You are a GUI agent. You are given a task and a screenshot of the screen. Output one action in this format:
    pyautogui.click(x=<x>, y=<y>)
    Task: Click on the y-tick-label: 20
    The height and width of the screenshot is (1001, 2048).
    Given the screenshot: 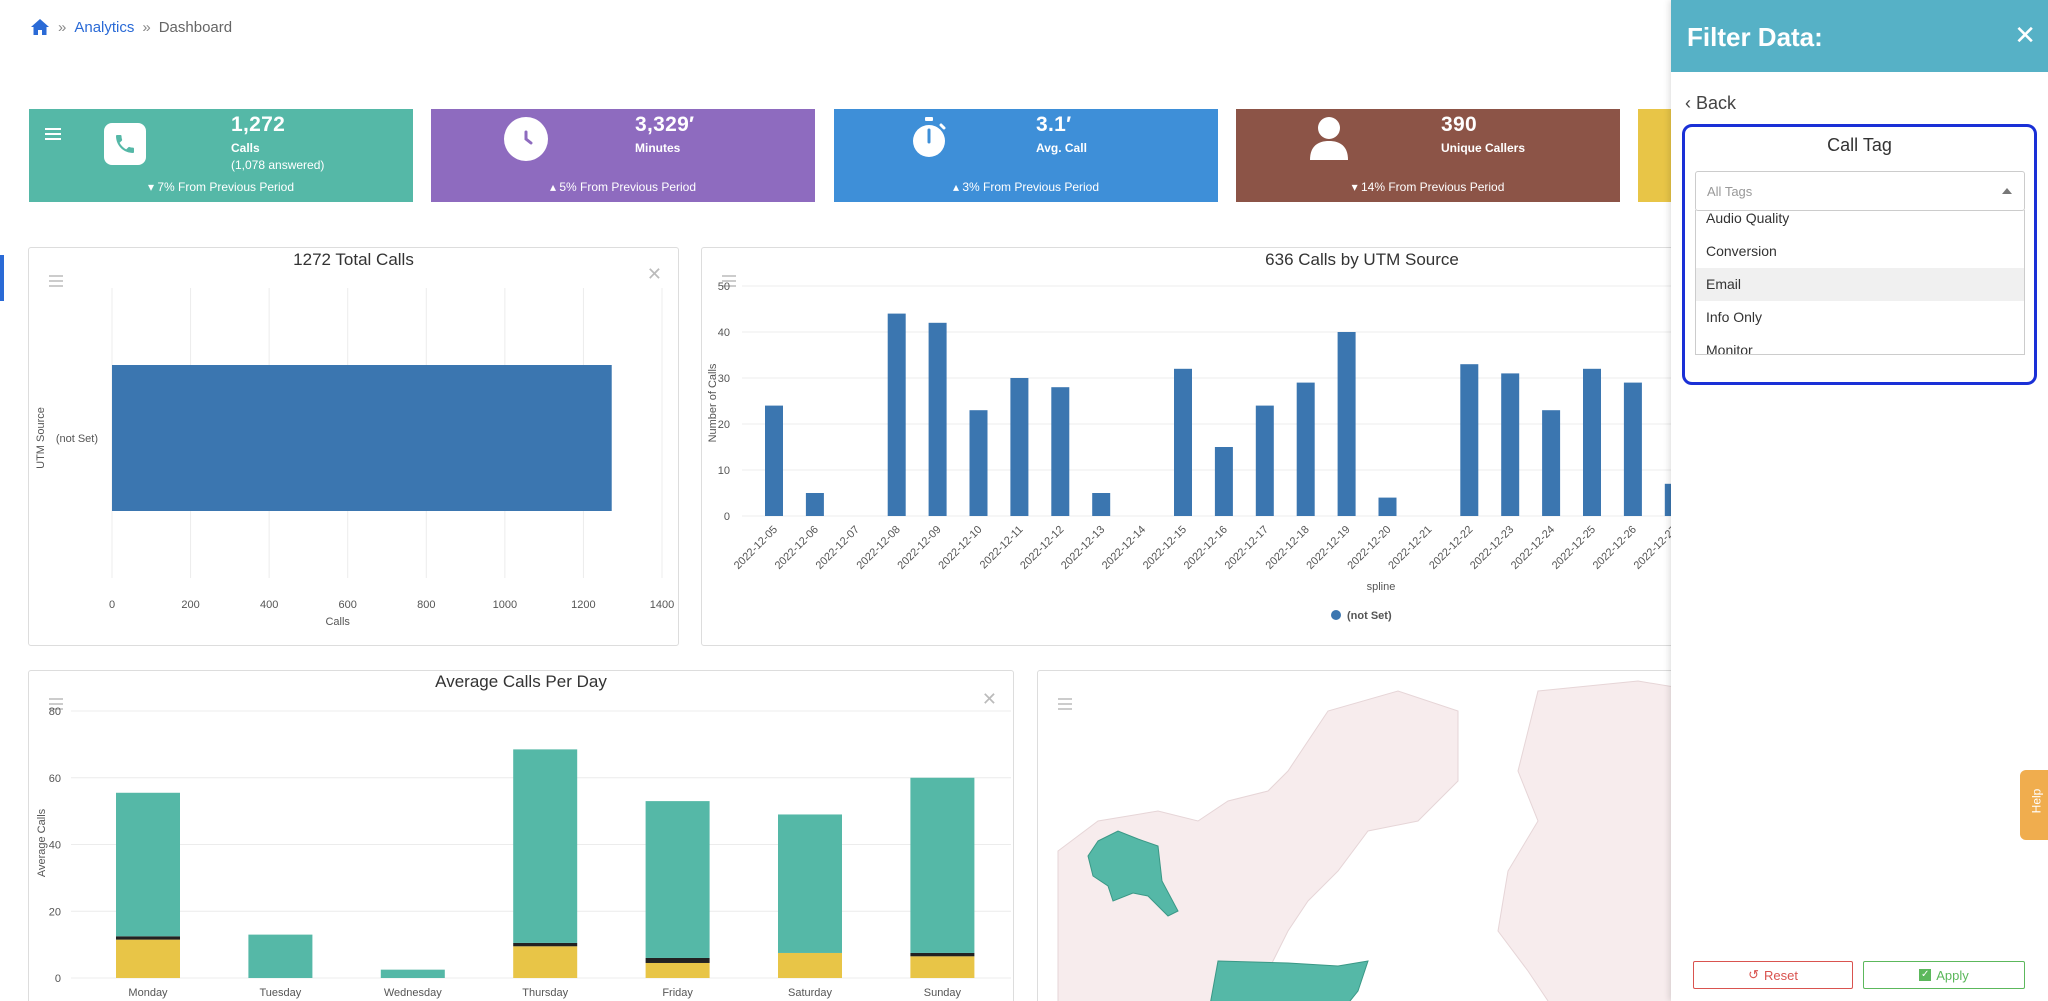 What is the action you would take?
    pyautogui.click(x=55, y=912)
    